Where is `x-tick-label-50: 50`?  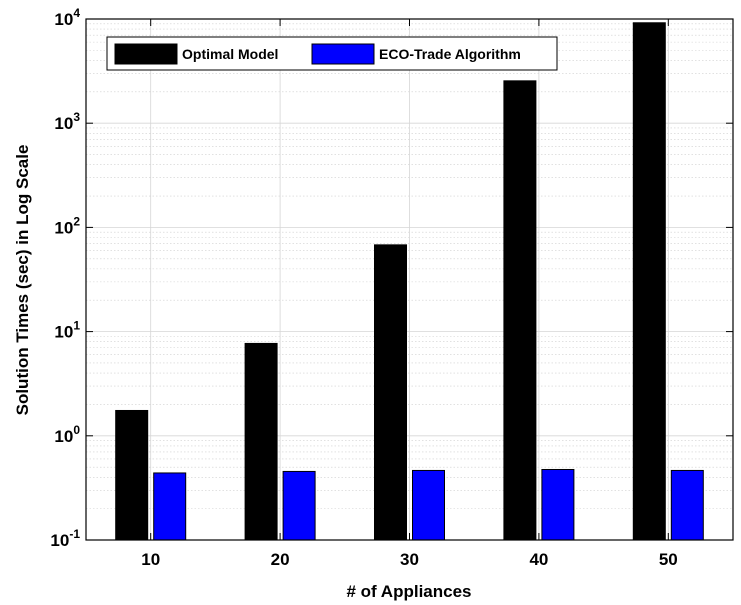 x-tick-label-50: 50 is located at coordinates (668, 559).